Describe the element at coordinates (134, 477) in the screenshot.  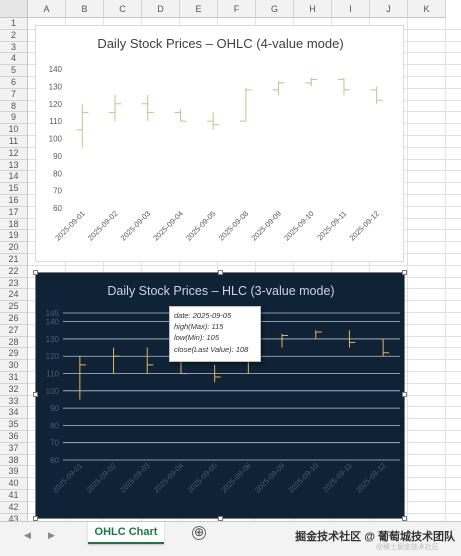
I see `x-tick-label: 2025-09-03` at that location.